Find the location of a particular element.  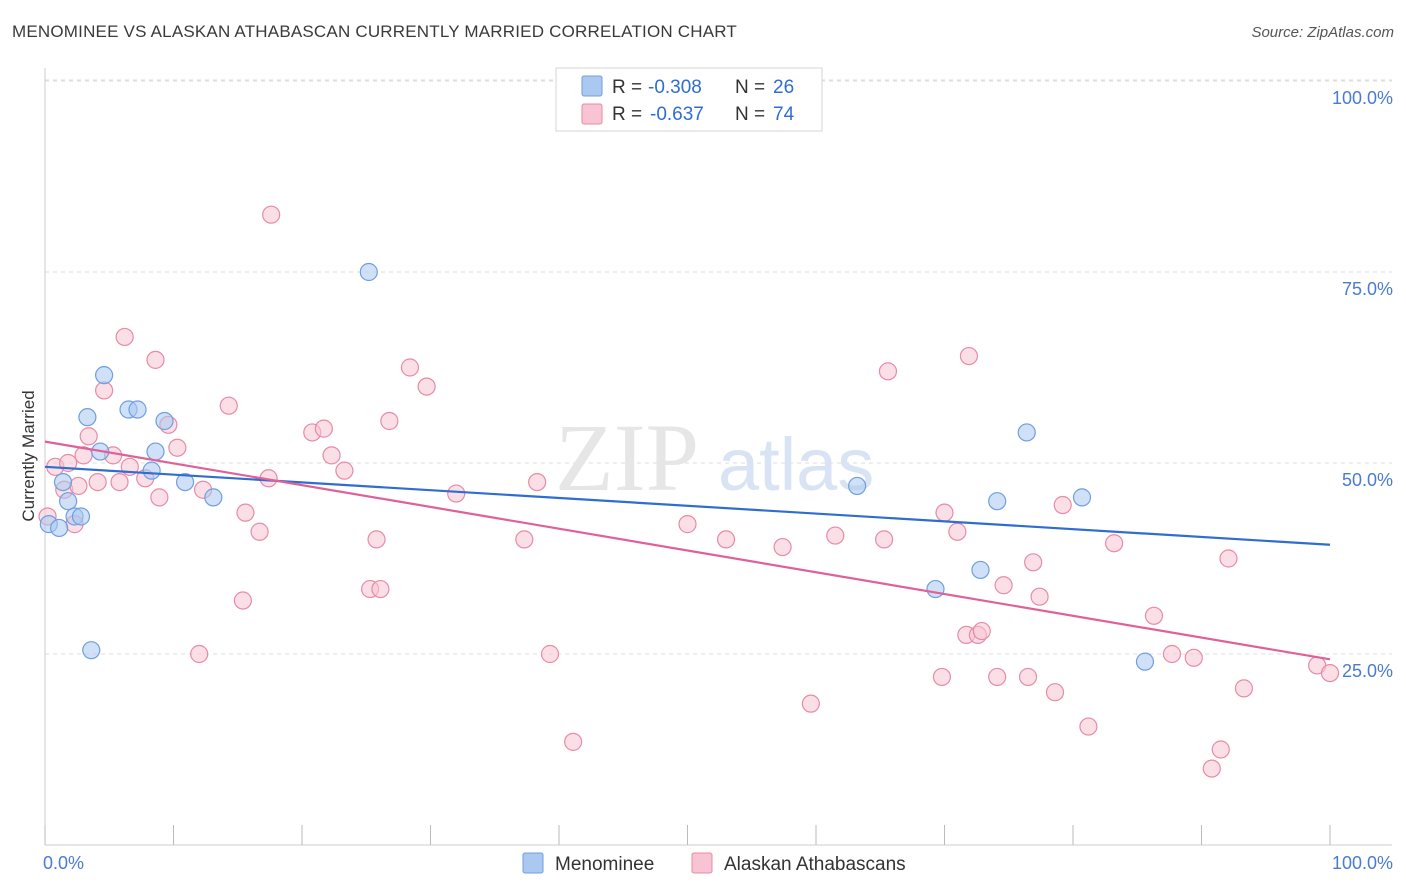

watermark-zip: ZIP is located at coordinates (627, 457).